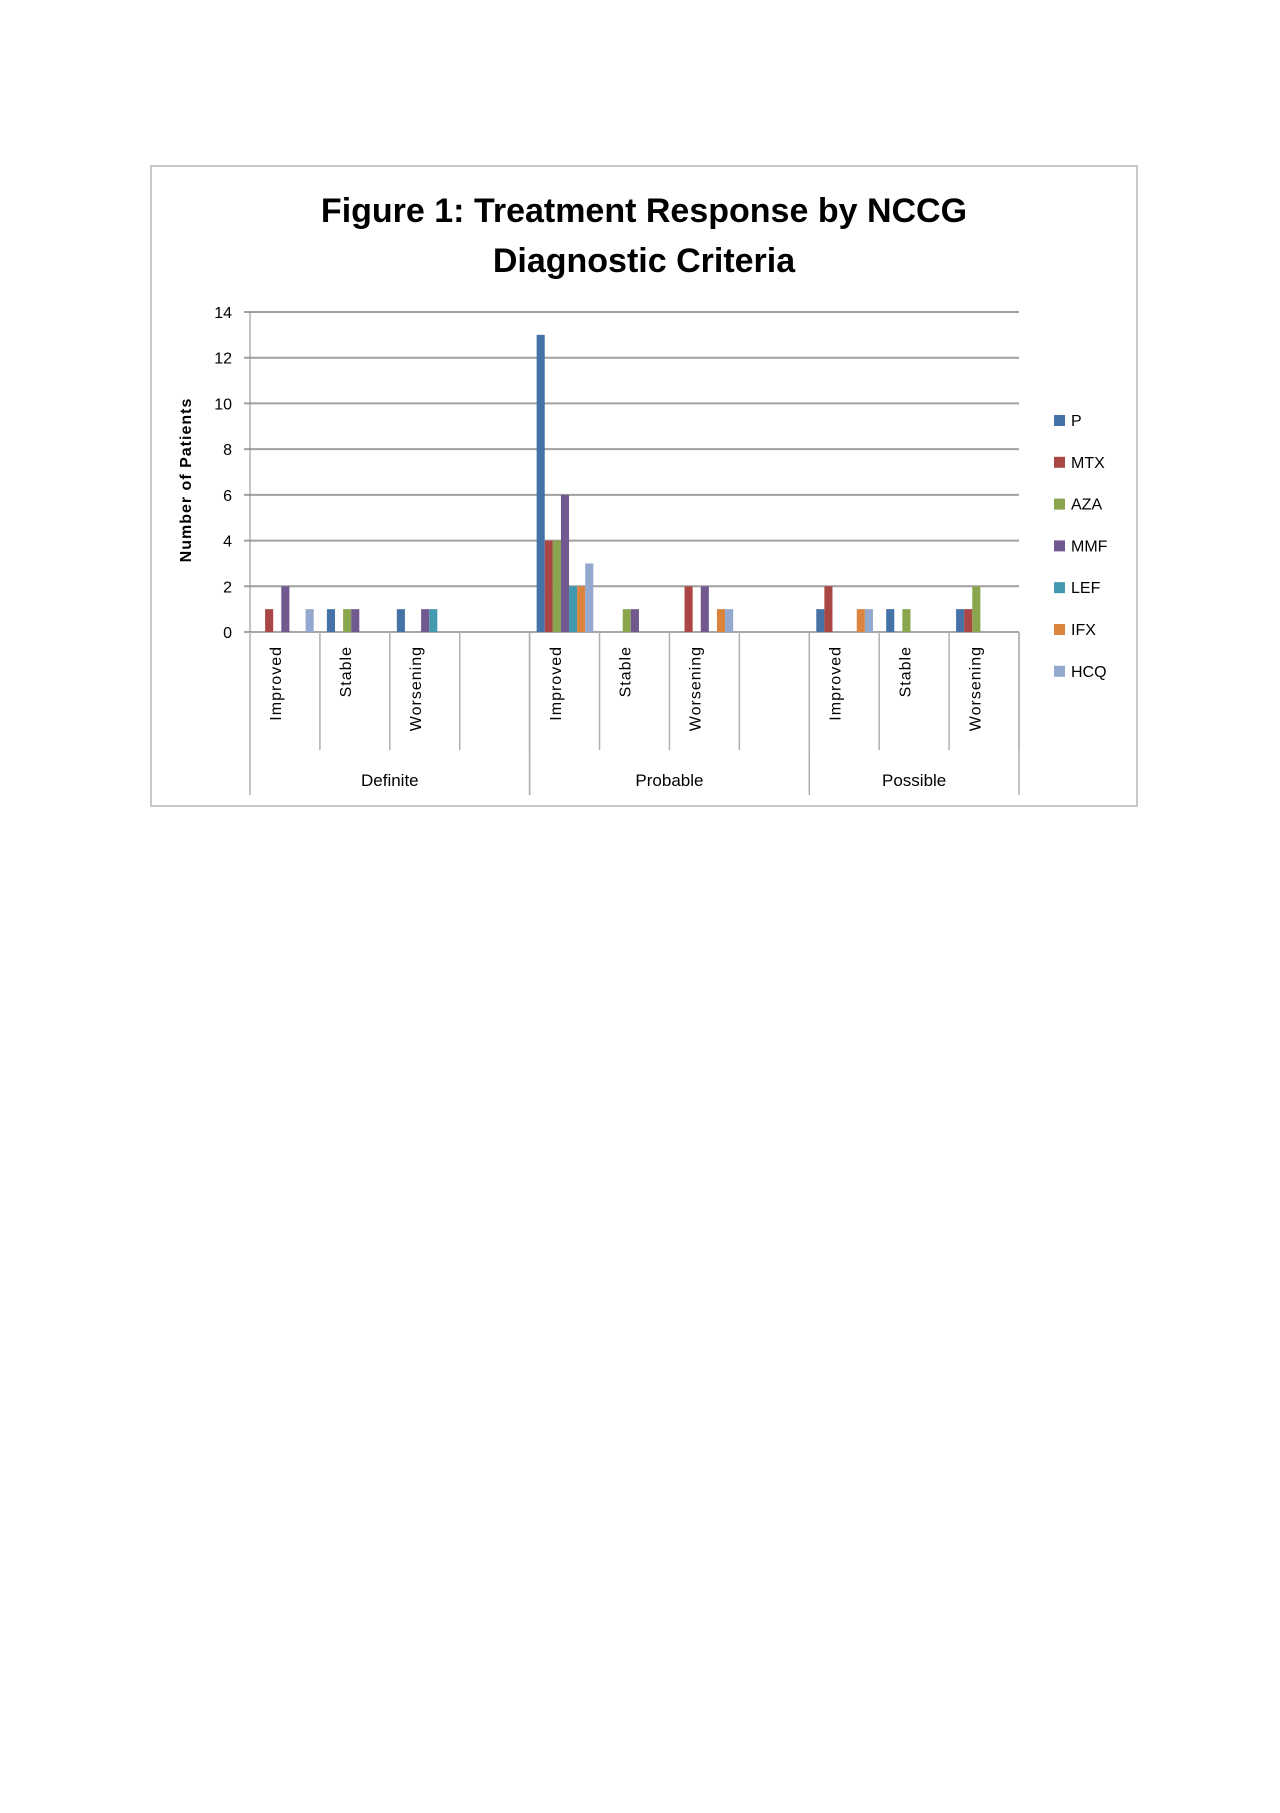 The image size is (1280, 1813). I want to click on legend-label-p: P, so click(1076, 421).